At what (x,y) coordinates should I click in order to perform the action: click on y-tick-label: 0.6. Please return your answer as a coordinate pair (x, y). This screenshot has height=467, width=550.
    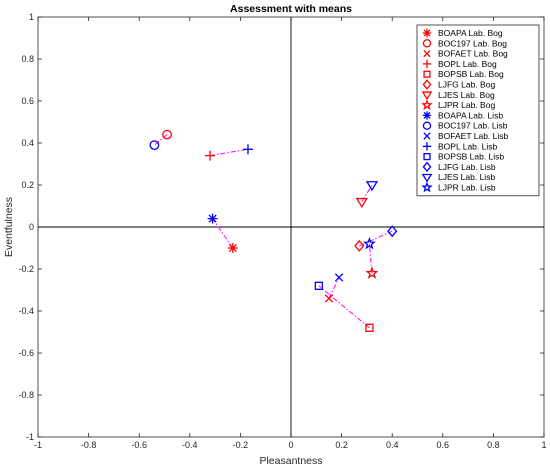
    Looking at the image, I should click on (27, 101).